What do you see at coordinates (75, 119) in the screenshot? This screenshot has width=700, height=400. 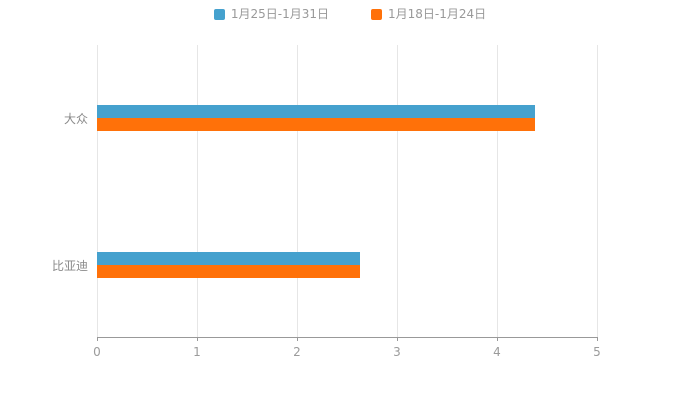 I see `y-category-label: 大众` at bounding box center [75, 119].